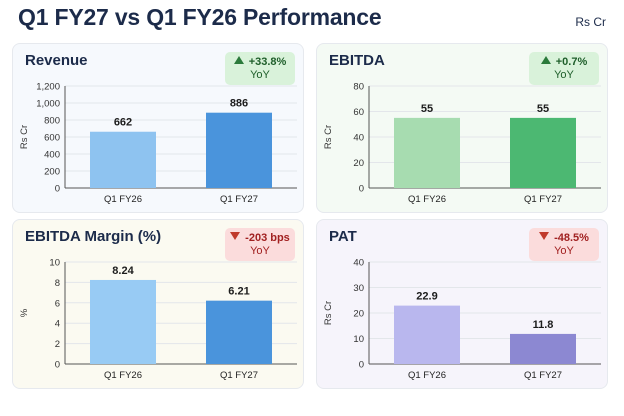 The image size is (624, 416). What do you see at coordinates (123, 123) in the screenshot?
I see `data-label: 662` at bounding box center [123, 123].